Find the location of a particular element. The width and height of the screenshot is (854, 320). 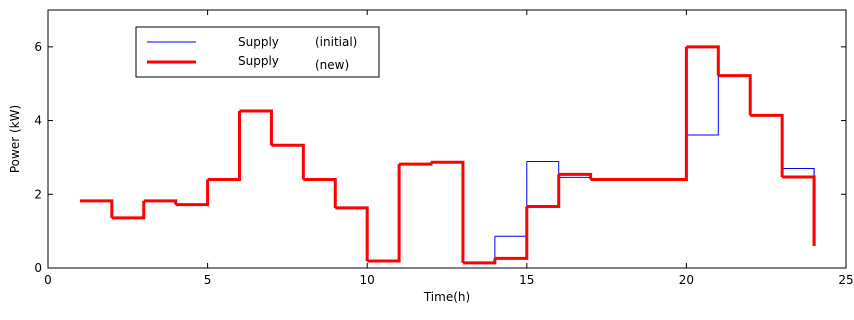

legend-box is located at coordinates (257, 52).